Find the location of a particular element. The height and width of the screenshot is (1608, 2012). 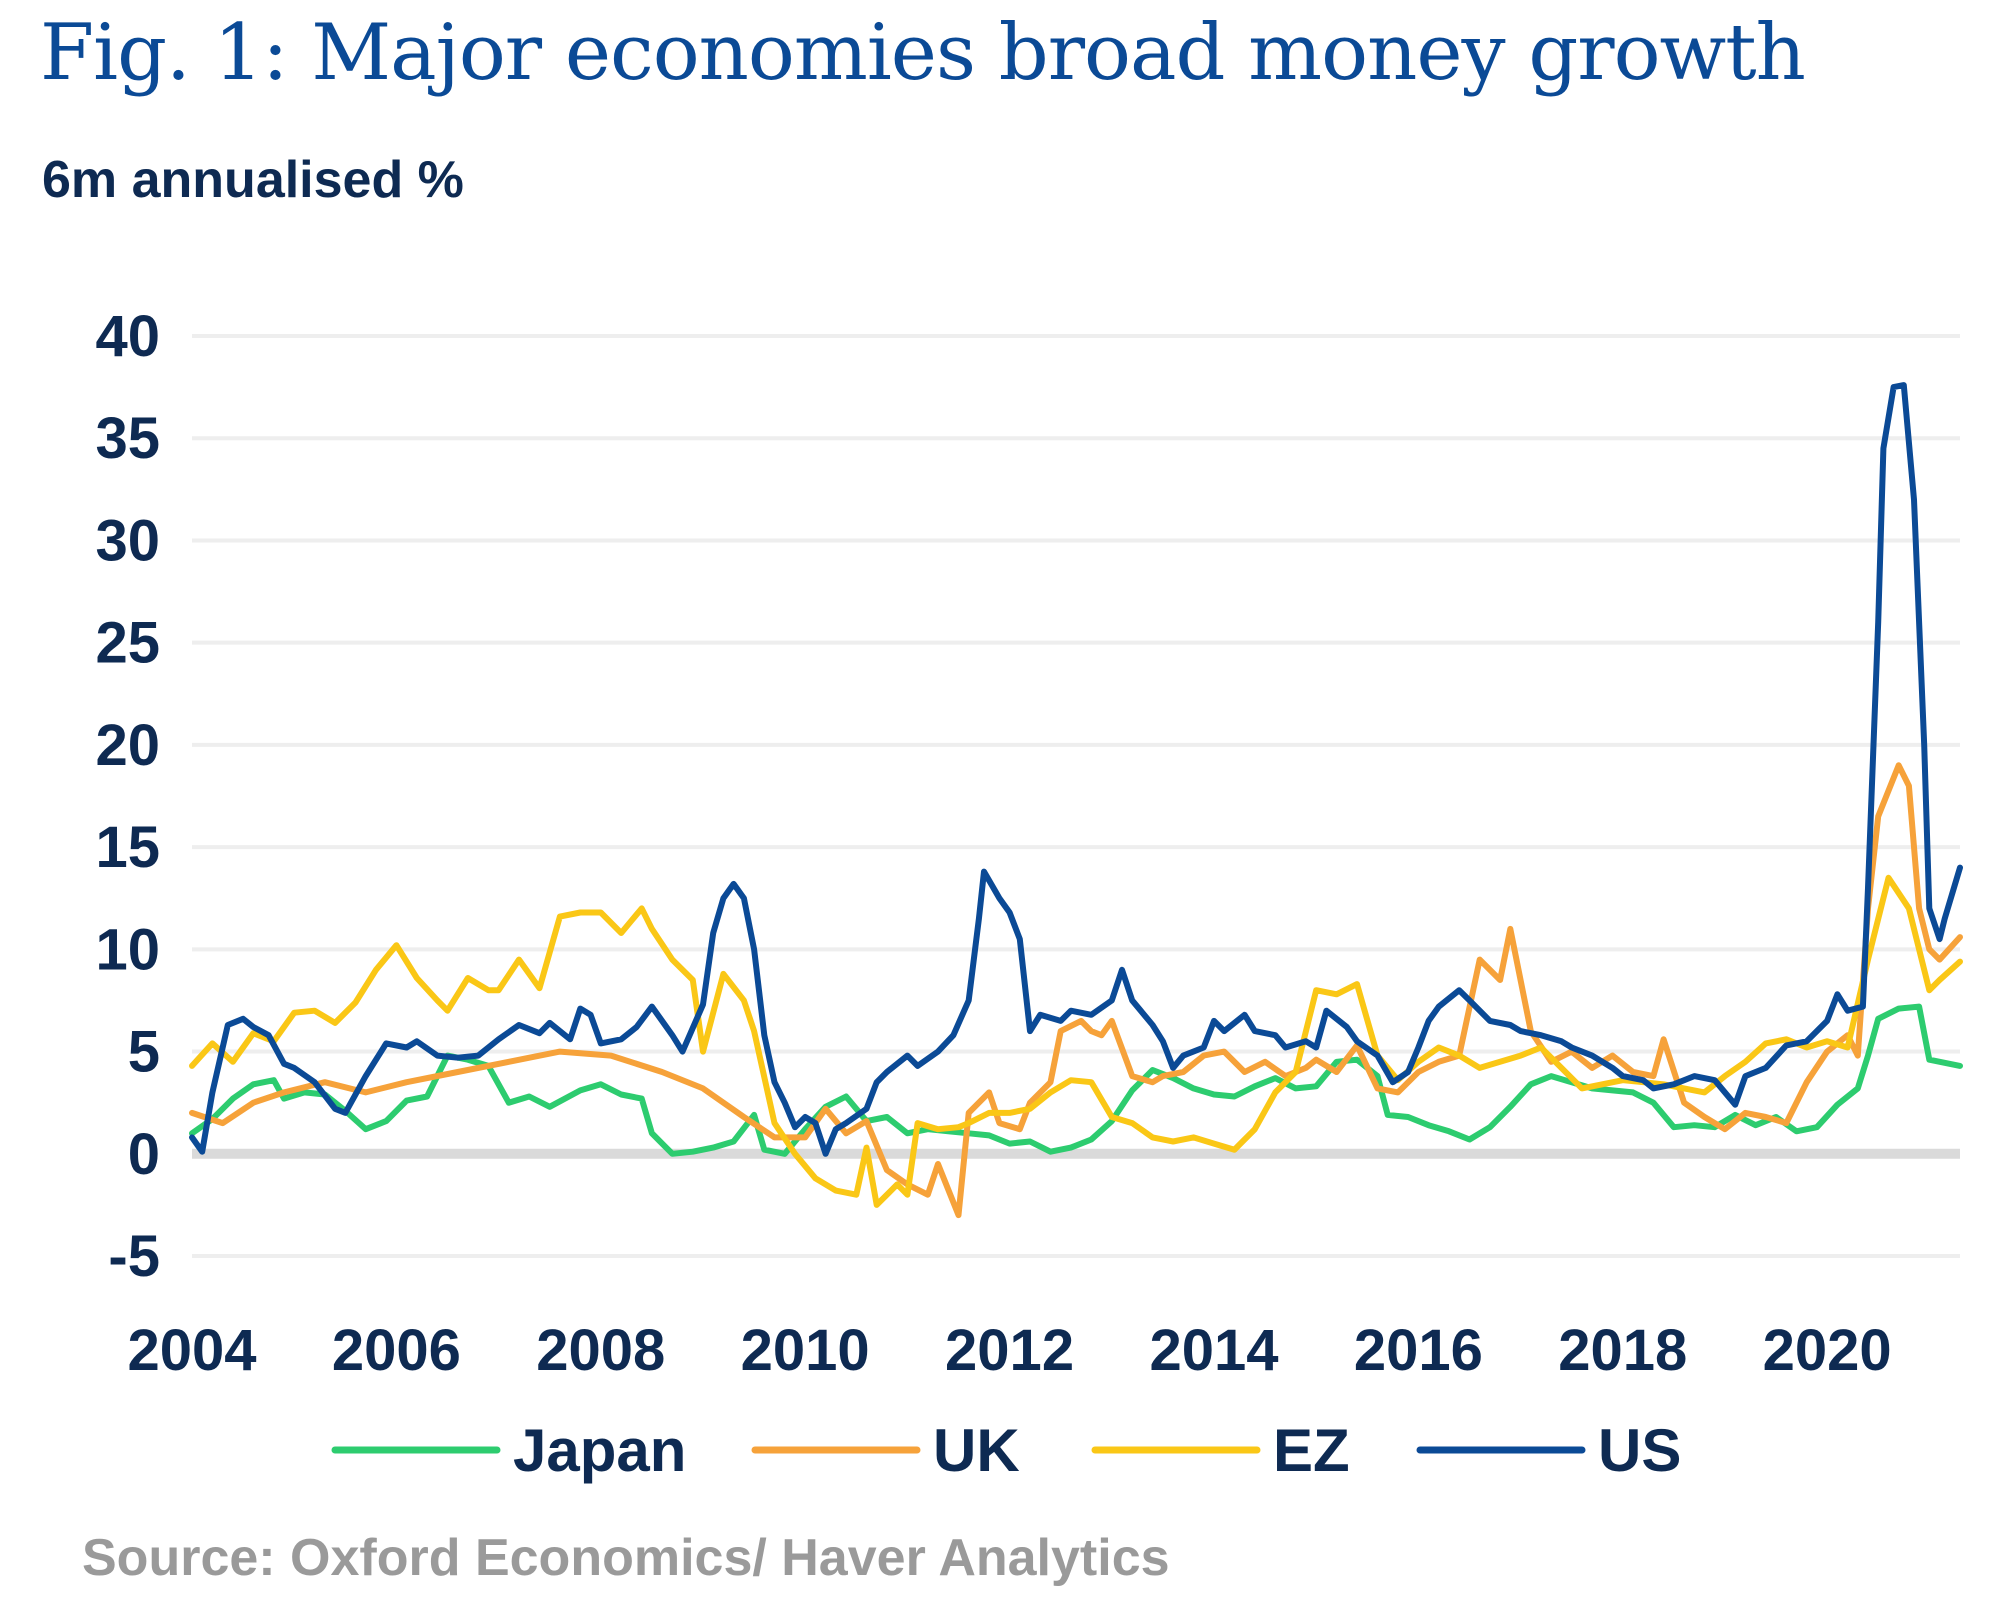

x-tick-label: 2012 is located at coordinates (1009, 1350).